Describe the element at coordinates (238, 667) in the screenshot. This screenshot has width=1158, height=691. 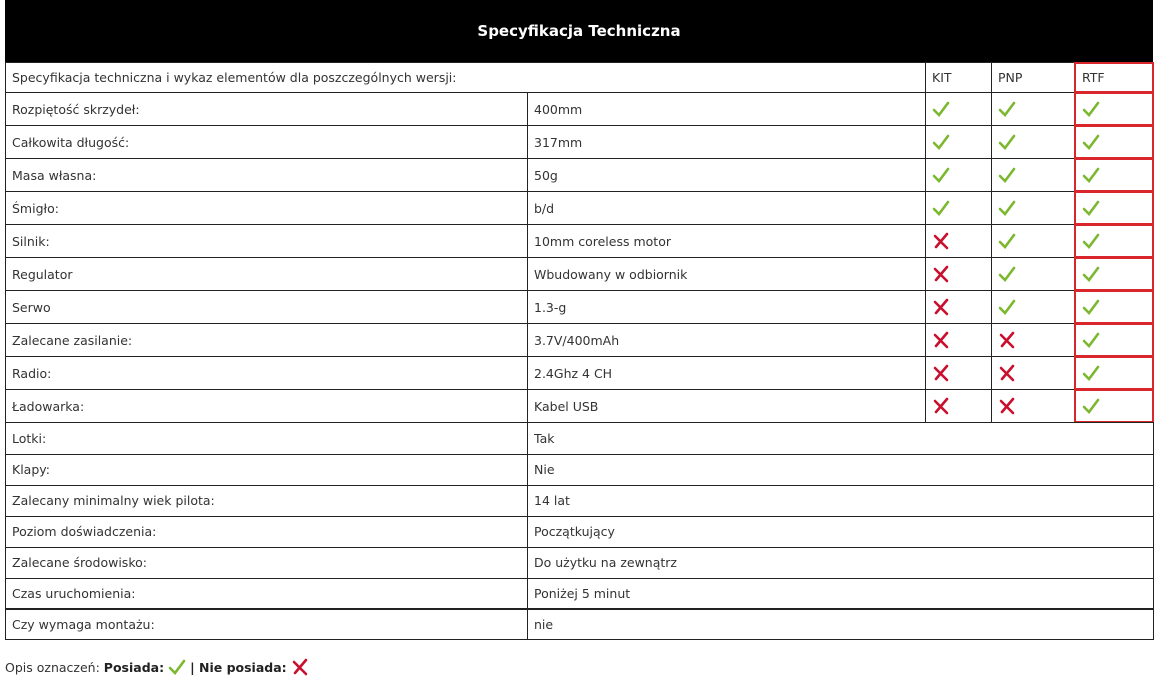
I see `legend-no: | Nie posiada:` at that location.